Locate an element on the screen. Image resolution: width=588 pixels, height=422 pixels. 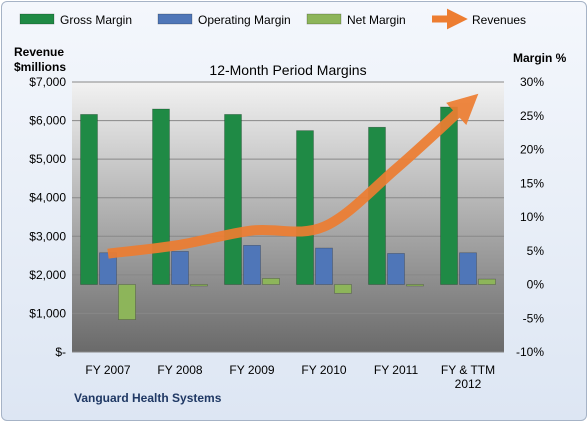
right-tick-label: -5% is located at coordinates (534, 318).